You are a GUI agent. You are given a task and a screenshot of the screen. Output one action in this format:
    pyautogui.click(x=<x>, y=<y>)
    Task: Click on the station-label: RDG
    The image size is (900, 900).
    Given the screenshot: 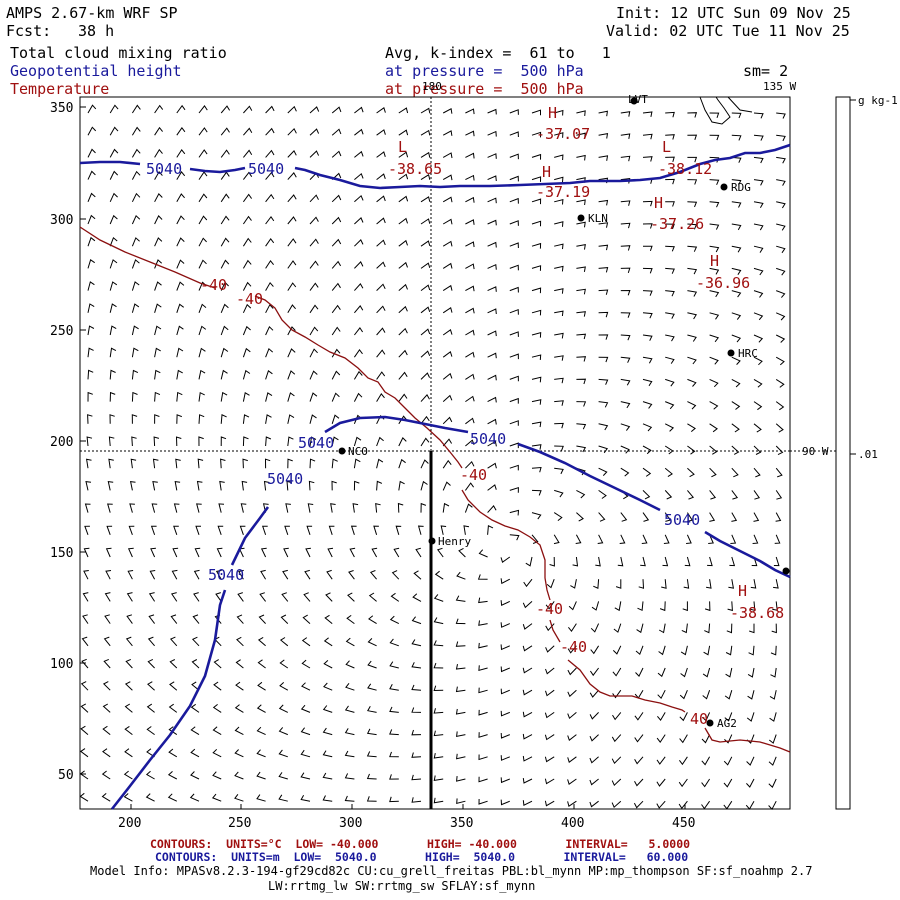 What is the action you would take?
    pyautogui.click(x=741, y=187)
    